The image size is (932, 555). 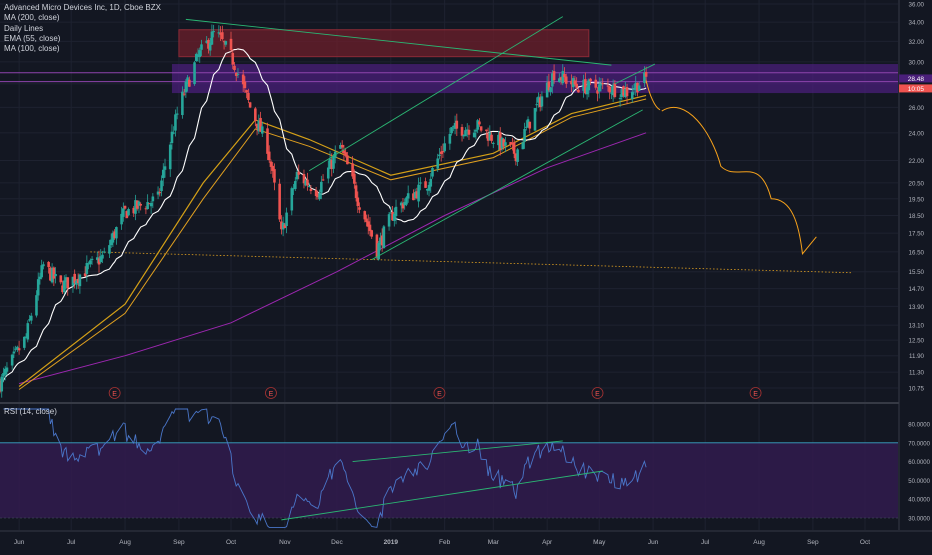 I want to click on countdown-label: 10:05, so click(x=916, y=89).